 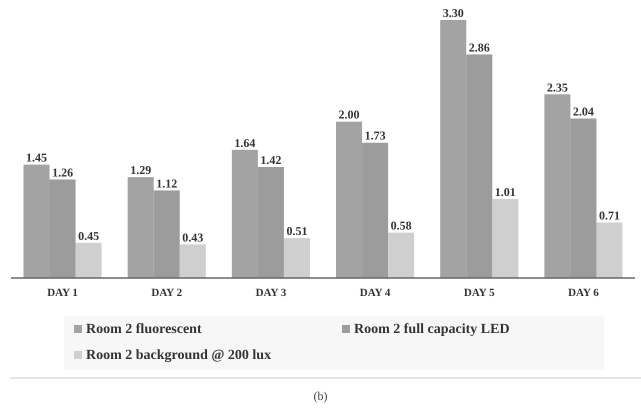 What do you see at coordinates (480, 292) in the screenshot?
I see `x-tick-label: DAY 5` at bounding box center [480, 292].